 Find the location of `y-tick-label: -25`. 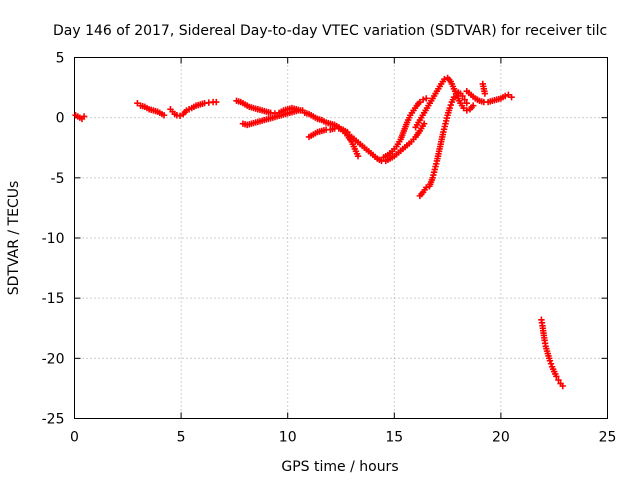

y-tick-label: -25 is located at coordinates (53, 420).